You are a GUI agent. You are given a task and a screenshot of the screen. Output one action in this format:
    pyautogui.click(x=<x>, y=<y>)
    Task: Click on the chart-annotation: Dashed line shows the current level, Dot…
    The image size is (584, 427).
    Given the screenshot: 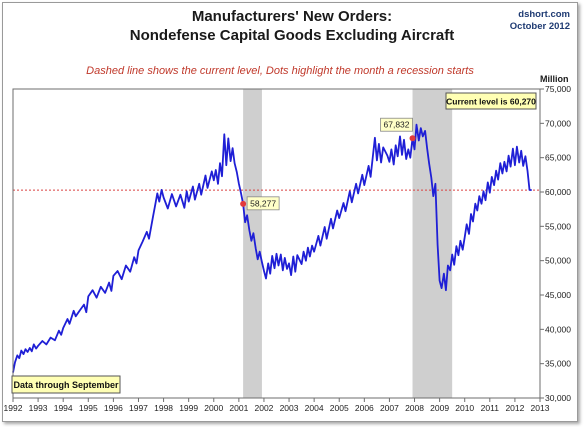 What is the action you would take?
    pyautogui.click(x=280, y=71)
    